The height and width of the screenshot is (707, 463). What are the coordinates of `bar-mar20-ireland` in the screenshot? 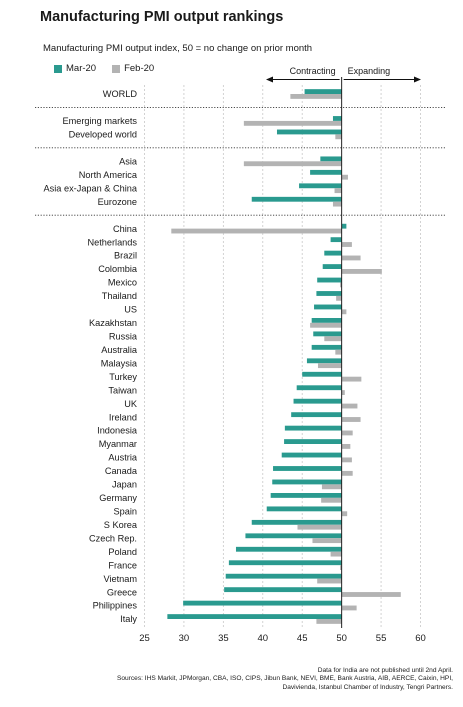 It's located at (316, 415).